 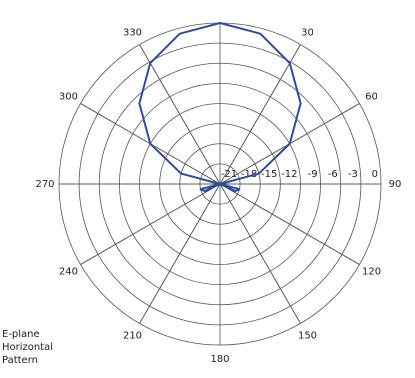 What do you see at coordinates (44, 184) in the screenshot?
I see `angle-label: 270` at bounding box center [44, 184].